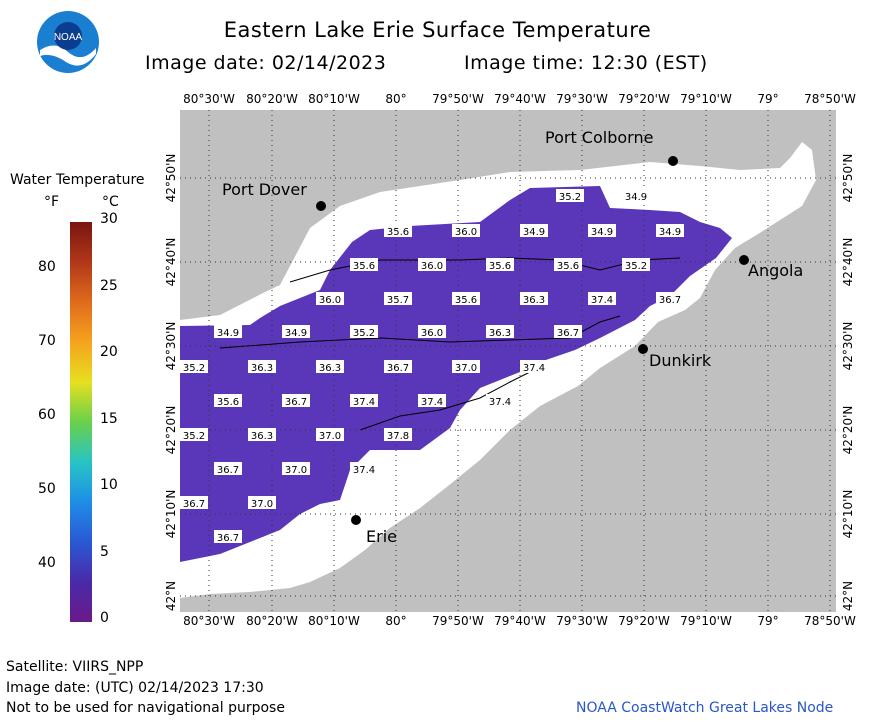 This screenshot has height=724, width=875. Describe the element at coordinates (104, 618) in the screenshot. I see `colorbar-c-tick: 0` at that location.